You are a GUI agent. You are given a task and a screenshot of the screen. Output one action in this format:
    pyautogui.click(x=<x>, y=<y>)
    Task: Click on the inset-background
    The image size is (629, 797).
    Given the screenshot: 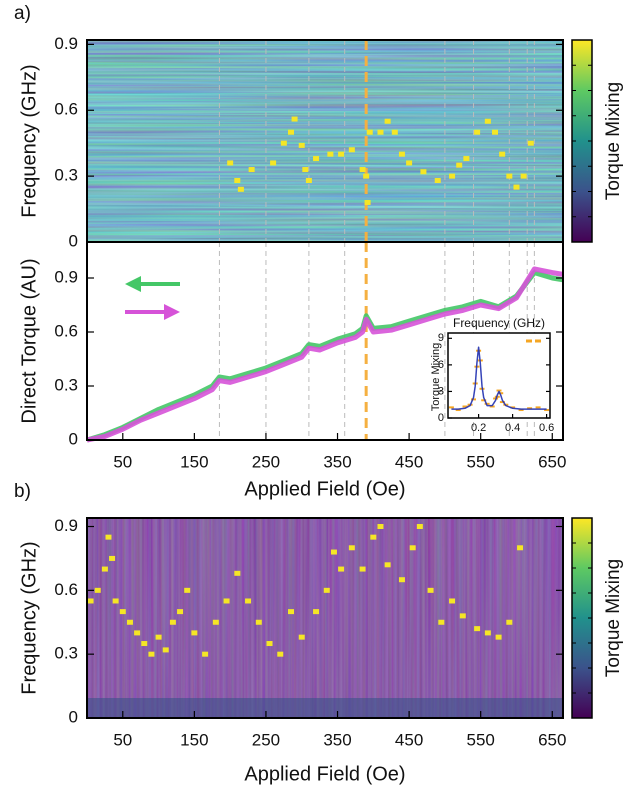 What is the action you would take?
    pyautogui.click(x=499, y=375)
    